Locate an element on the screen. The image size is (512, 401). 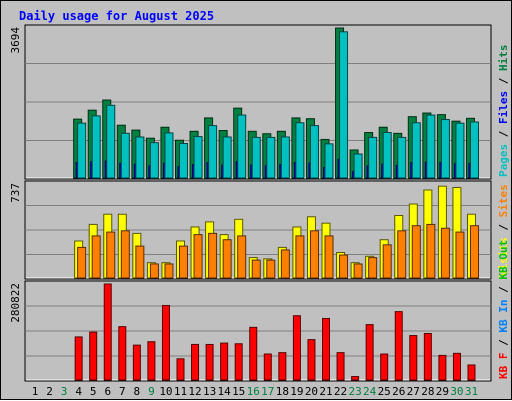
x-tick-label: 19 is located at coordinates (296, 391).